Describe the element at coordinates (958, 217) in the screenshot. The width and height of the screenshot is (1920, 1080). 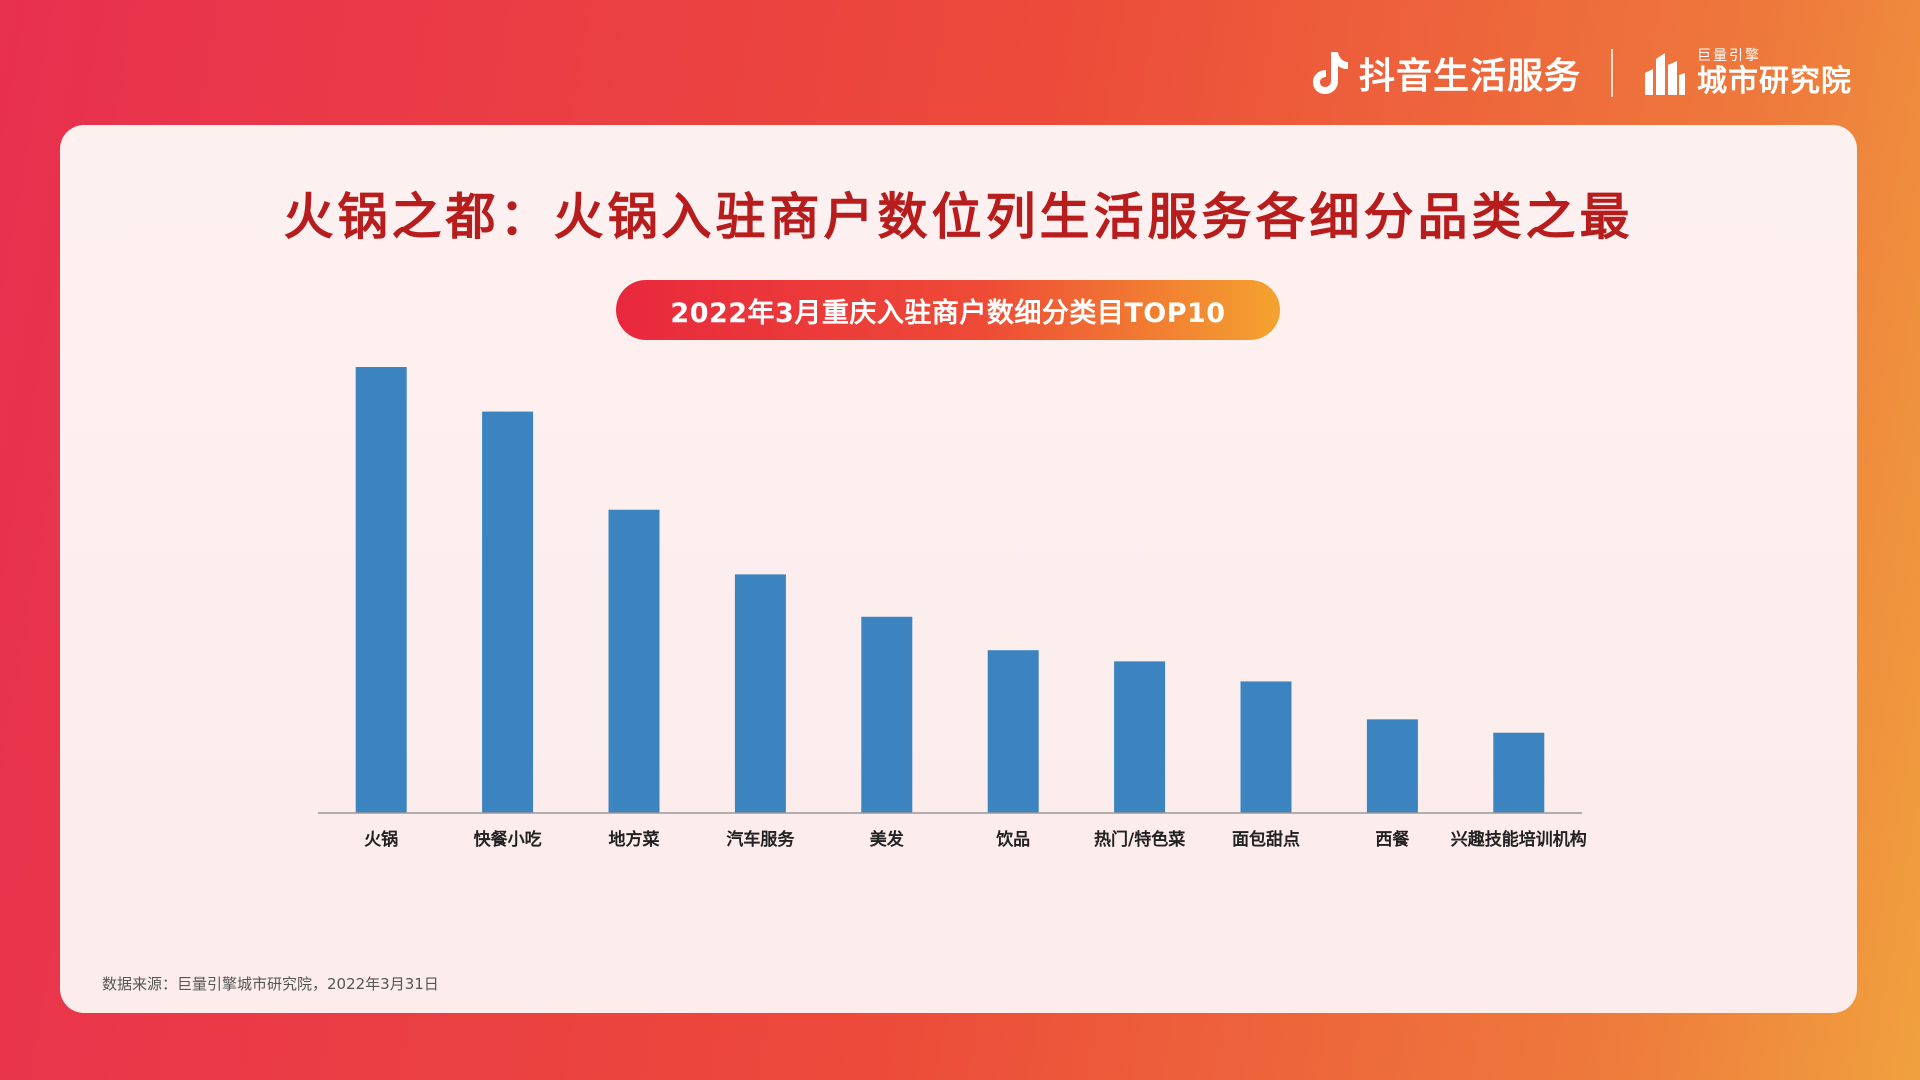
I see `page-title: 火锅之都：火锅入驻商户数位列生活服务各细分品类之最` at that location.